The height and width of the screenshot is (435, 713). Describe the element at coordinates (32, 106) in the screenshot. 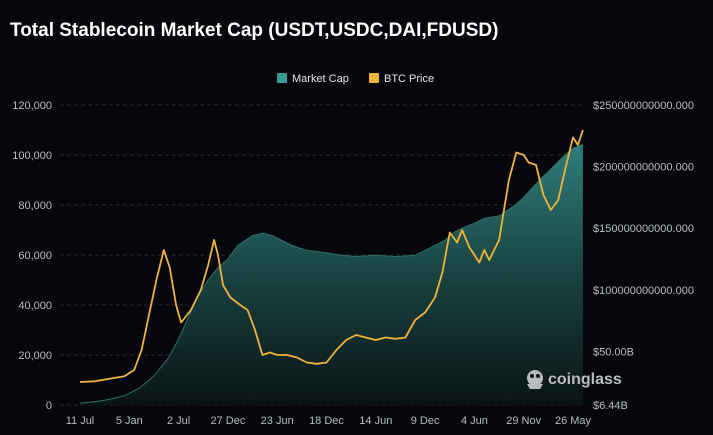

I see `left-axis-tick-label: 120,000` at that location.